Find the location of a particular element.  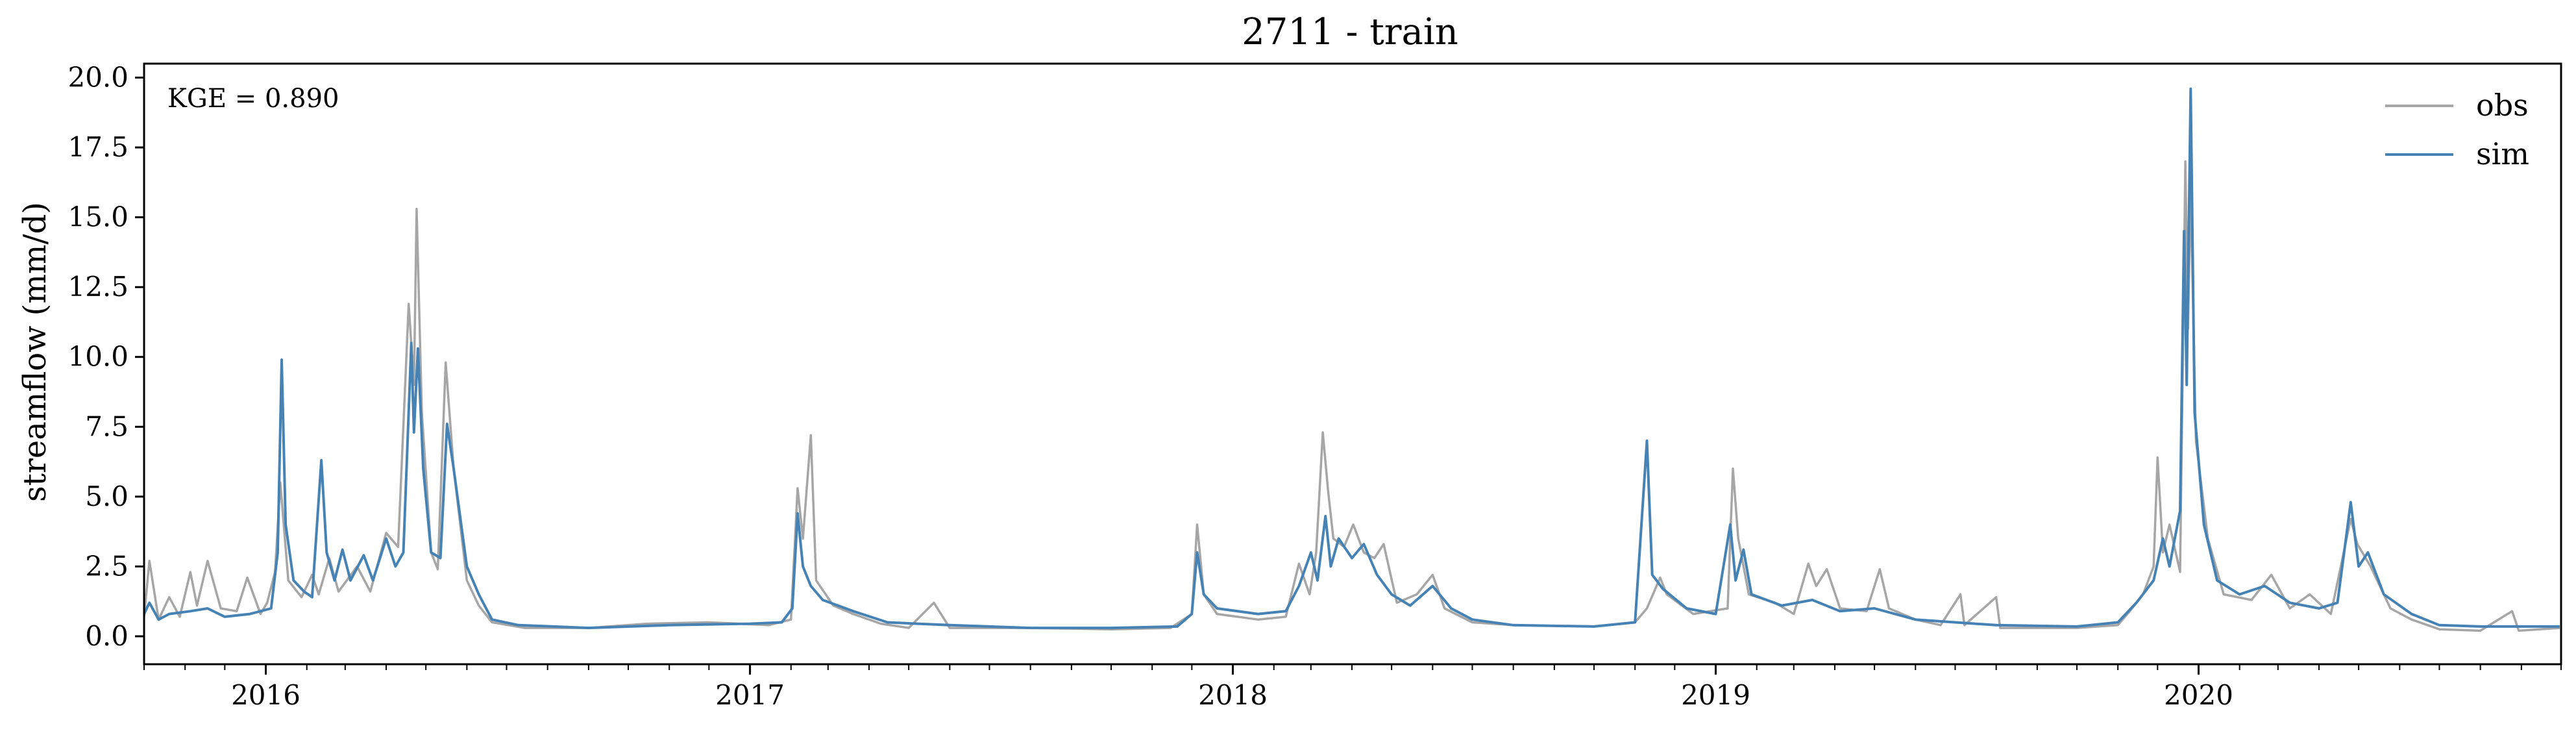

y-tick-label: 0.0 is located at coordinates (107, 636).